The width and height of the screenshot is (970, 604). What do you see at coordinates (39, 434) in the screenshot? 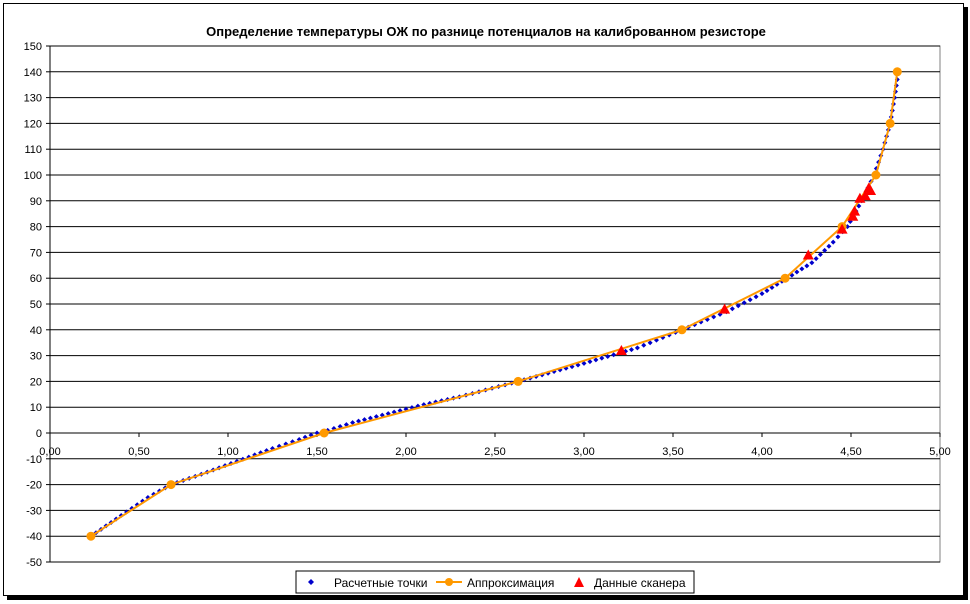
I see `y-tick-label: 0` at bounding box center [39, 434].